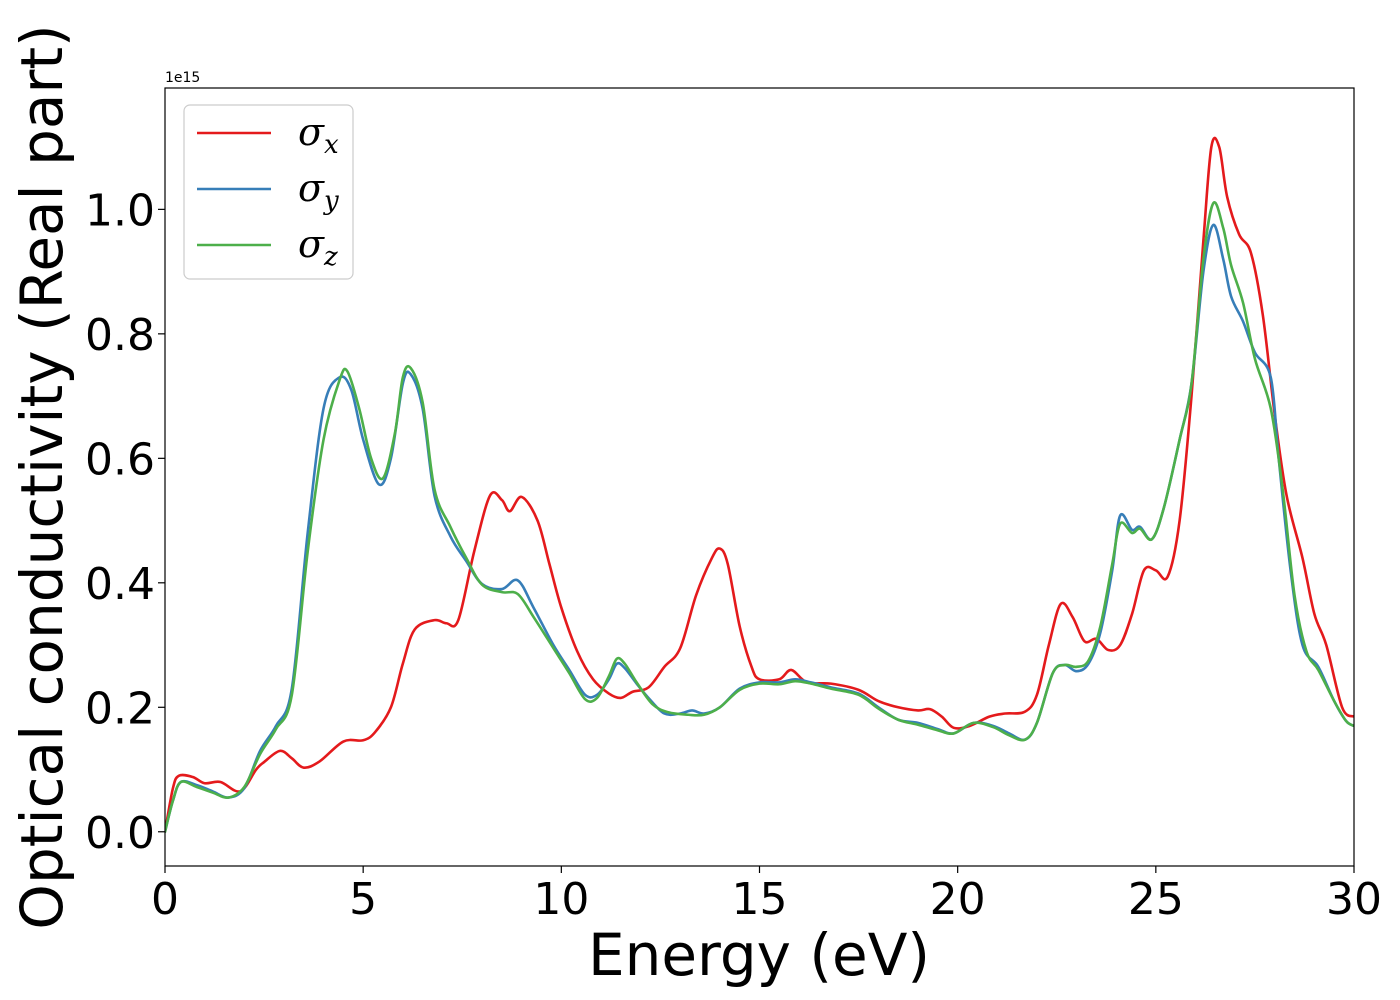 This screenshot has height=1000, width=1400. I want to click on y-tick-label: 0.4, so click(120, 584).